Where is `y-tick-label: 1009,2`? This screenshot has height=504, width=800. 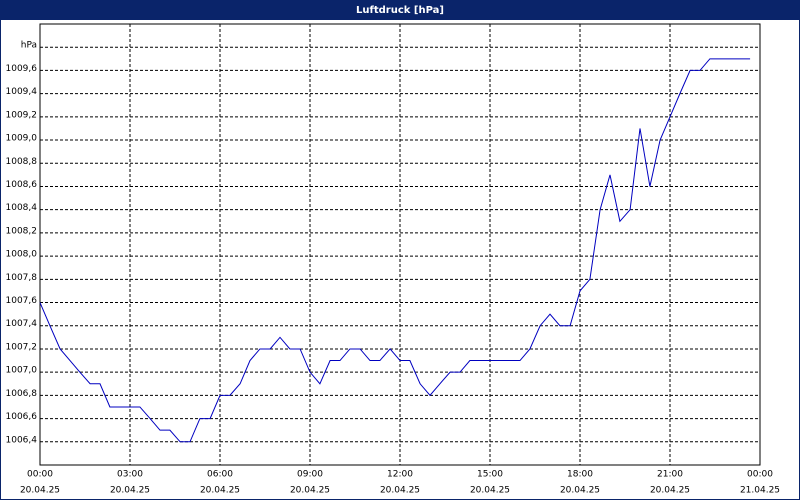 y-tick-label: 1009,2 is located at coordinates (22, 115).